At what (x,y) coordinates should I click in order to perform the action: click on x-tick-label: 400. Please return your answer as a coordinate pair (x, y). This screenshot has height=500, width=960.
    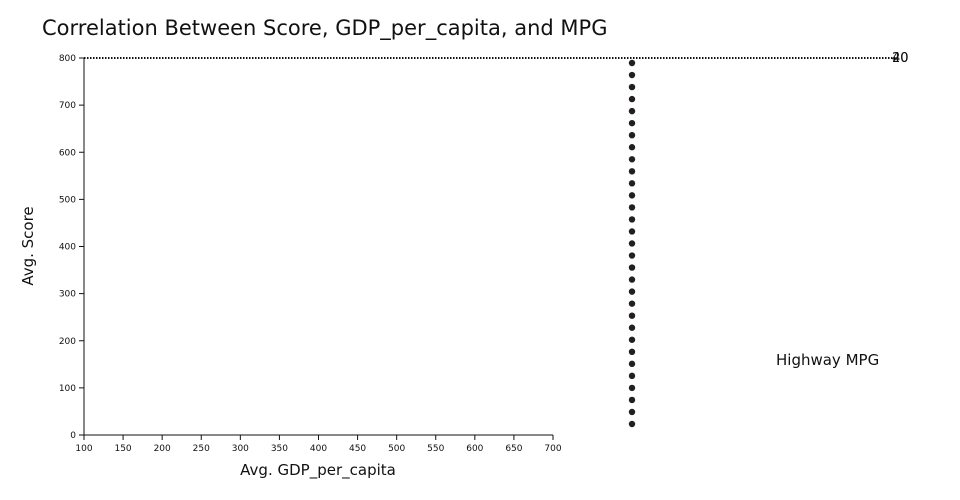
    Looking at the image, I should click on (318, 449).